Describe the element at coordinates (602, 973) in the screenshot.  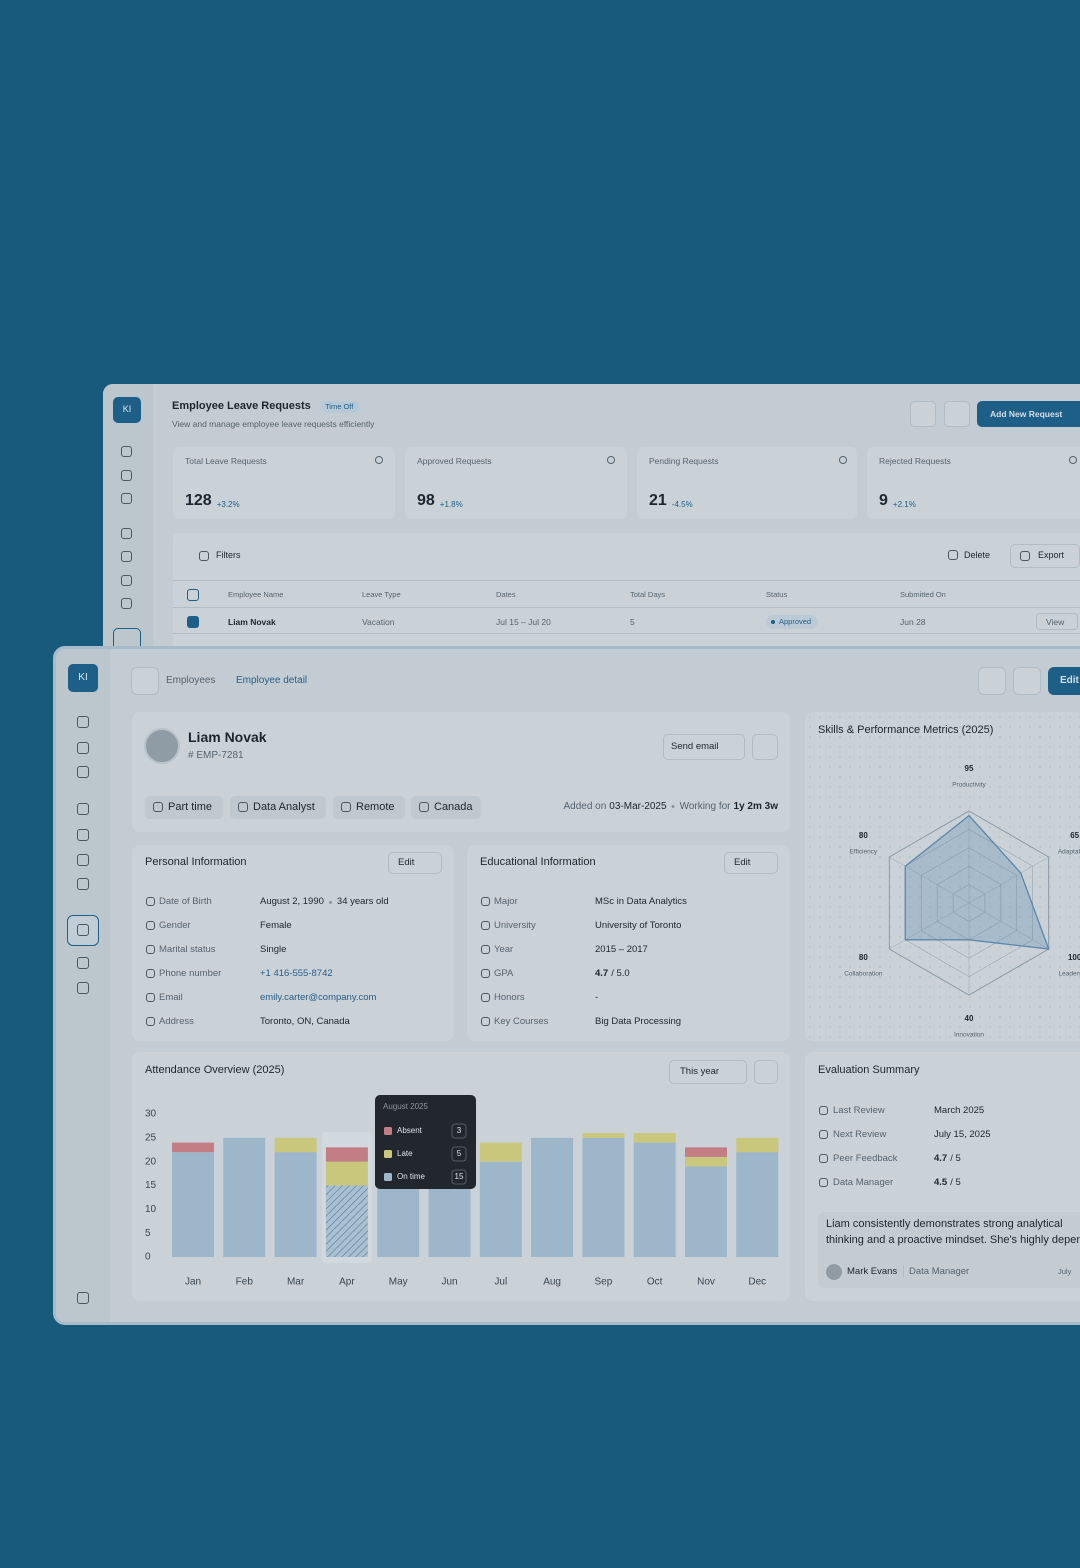
I see `value: 4.7` at that location.